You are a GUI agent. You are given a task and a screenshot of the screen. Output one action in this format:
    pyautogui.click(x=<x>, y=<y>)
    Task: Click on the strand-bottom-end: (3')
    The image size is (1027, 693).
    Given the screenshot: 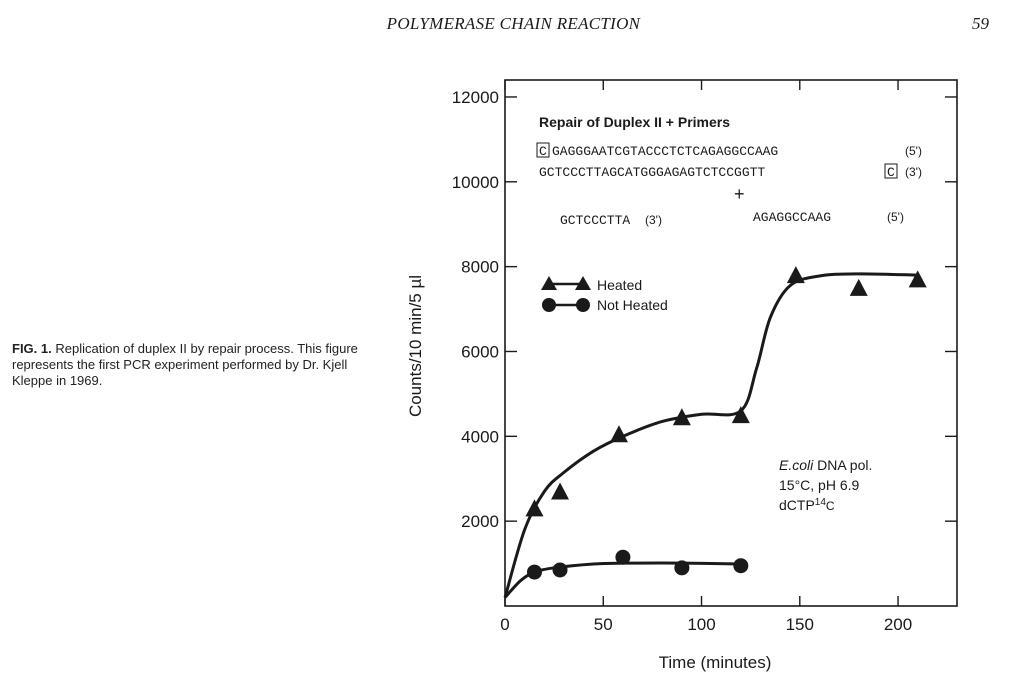 What is the action you would take?
    pyautogui.click(x=913, y=172)
    